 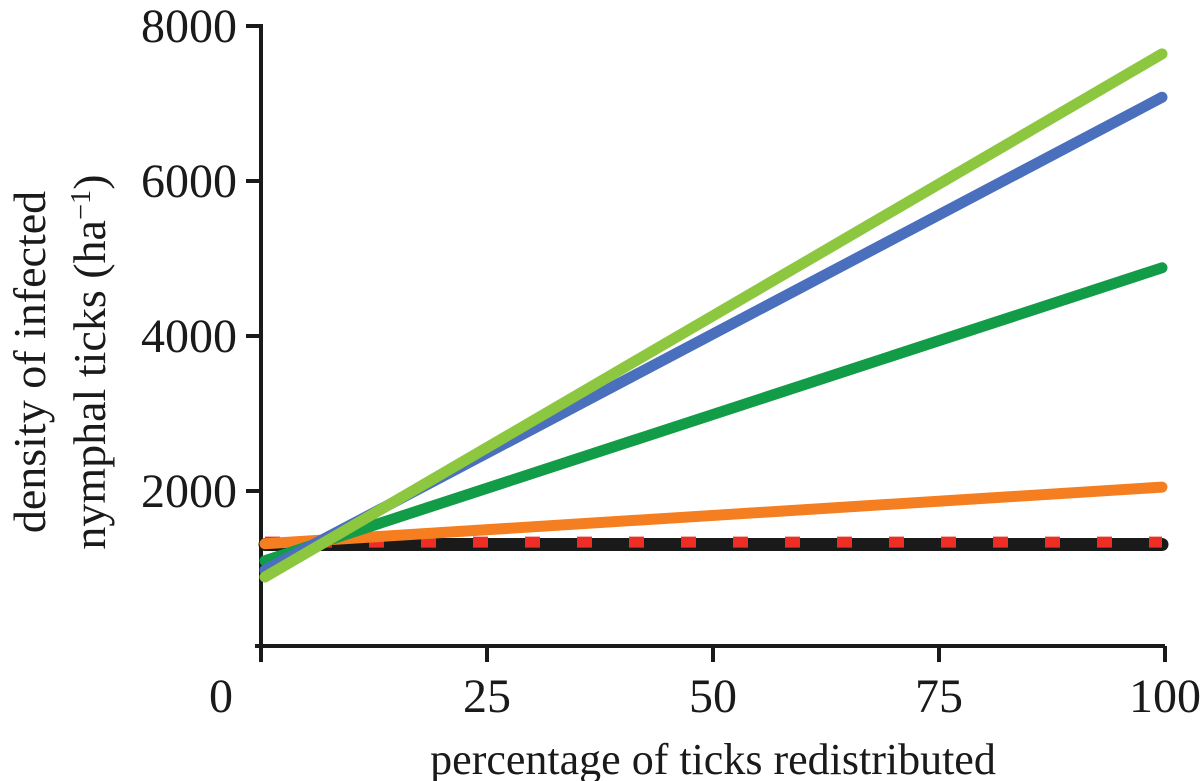 I want to click on x-tick-label-75: 75, so click(x=939, y=696).